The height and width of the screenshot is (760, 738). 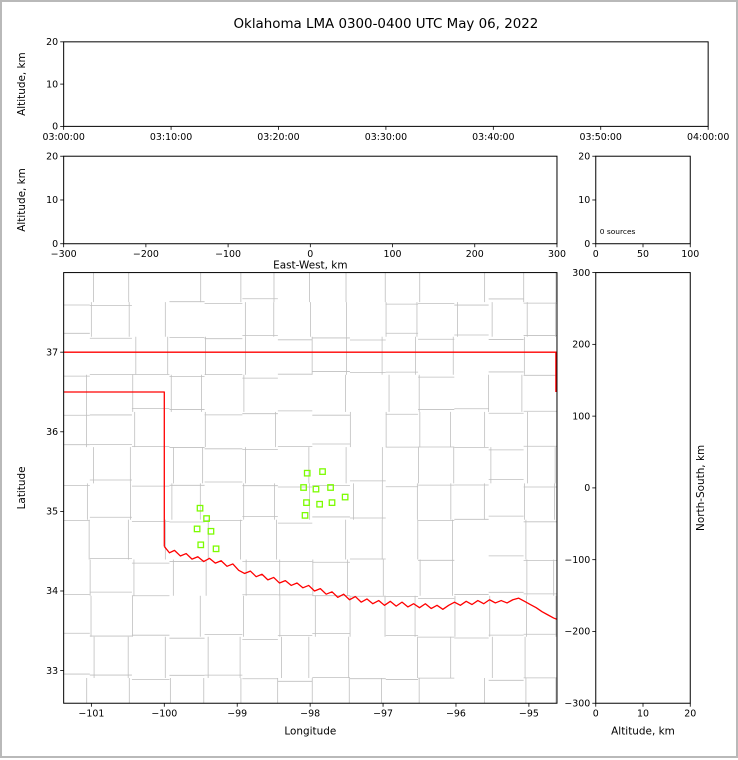 What do you see at coordinates (581, 345) in the screenshot?
I see `y-tick-label: 200` at bounding box center [581, 345].